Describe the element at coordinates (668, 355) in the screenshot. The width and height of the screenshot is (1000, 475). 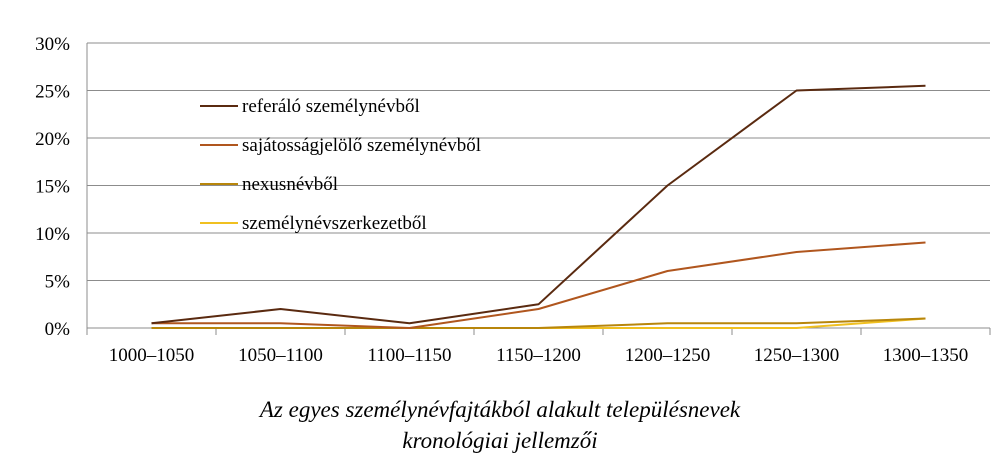
I see `x-tick-label: 1200–1250` at that location.